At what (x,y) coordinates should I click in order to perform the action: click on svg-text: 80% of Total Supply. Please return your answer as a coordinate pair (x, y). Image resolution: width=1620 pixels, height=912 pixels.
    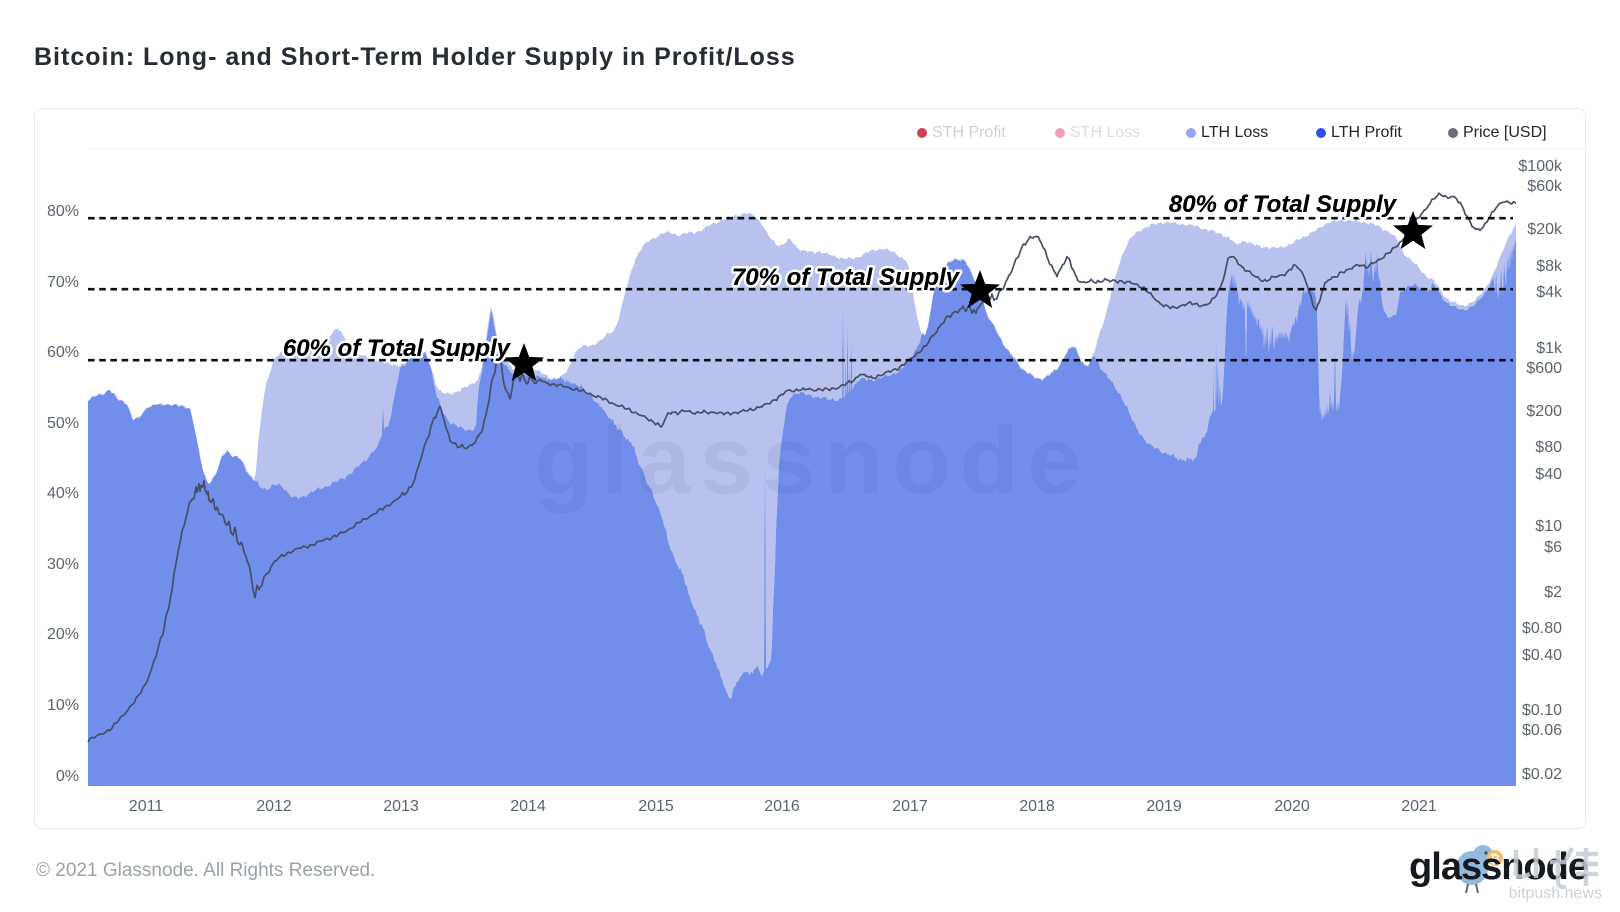
    Looking at the image, I should click on (1283, 204).